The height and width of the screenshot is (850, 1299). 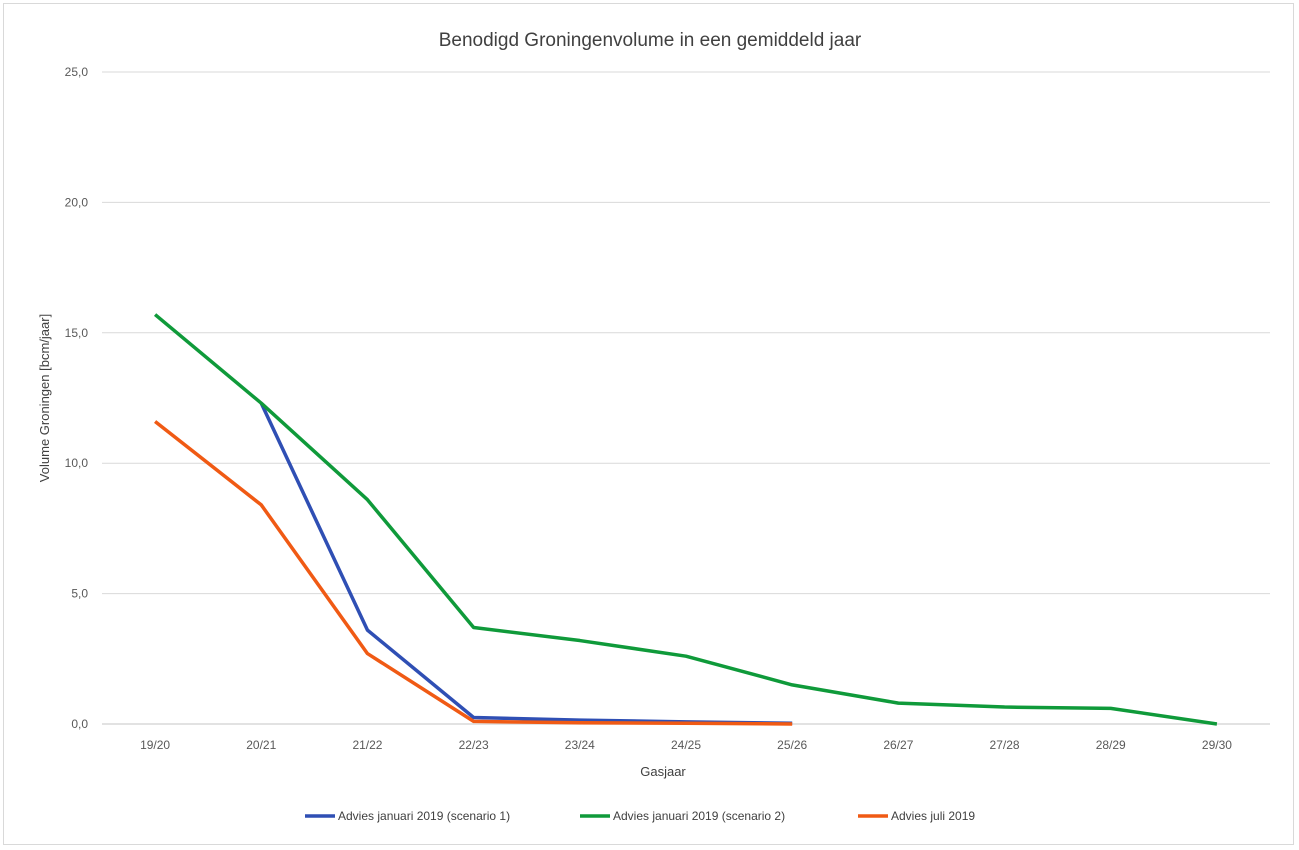 I want to click on x-tick-label: 20/21, so click(x=261, y=745).